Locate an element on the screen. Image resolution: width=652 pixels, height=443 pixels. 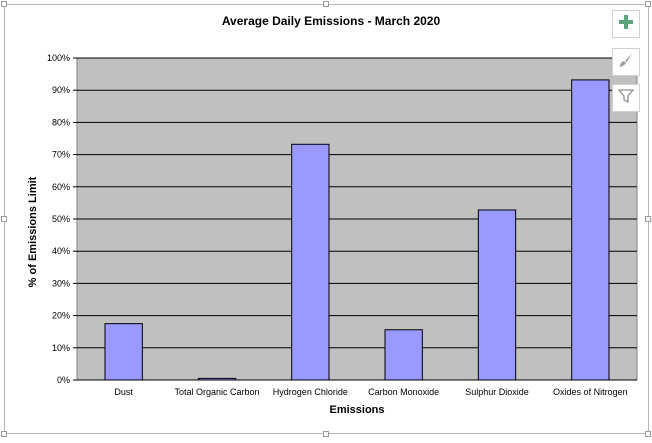
x-category-label: Sulphur Dioxide is located at coordinates (497, 392).